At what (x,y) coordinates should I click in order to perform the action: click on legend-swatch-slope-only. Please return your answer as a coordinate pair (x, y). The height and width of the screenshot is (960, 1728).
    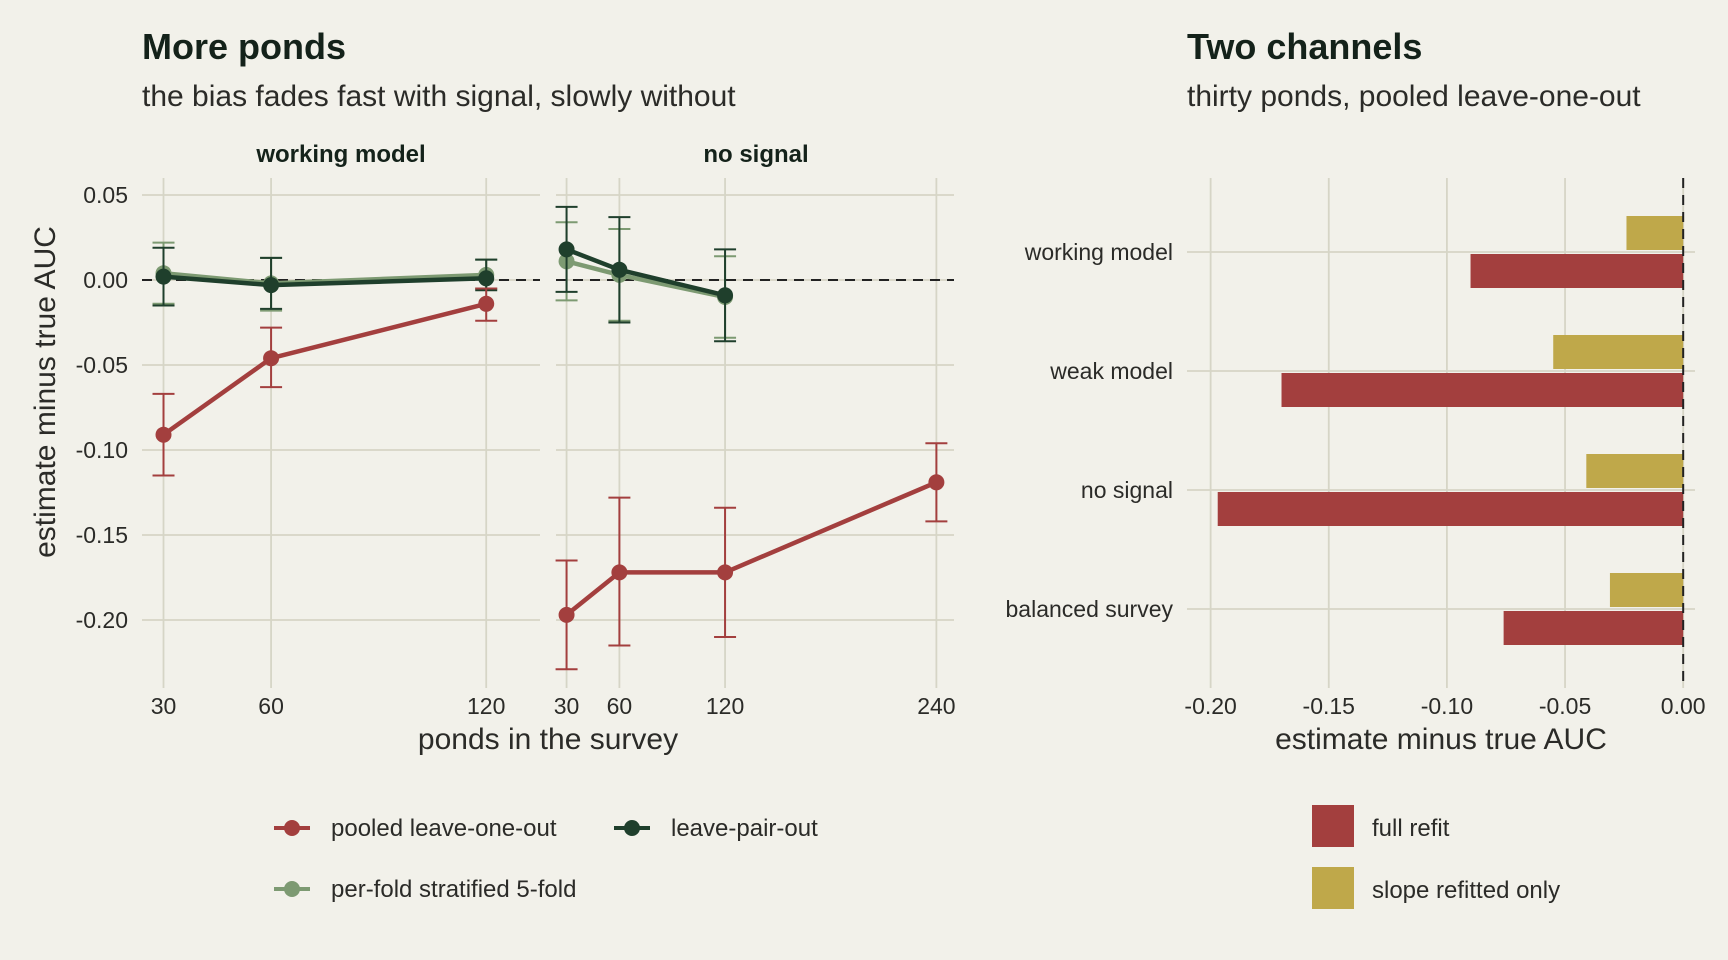
    Looking at the image, I should click on (1333, 888).